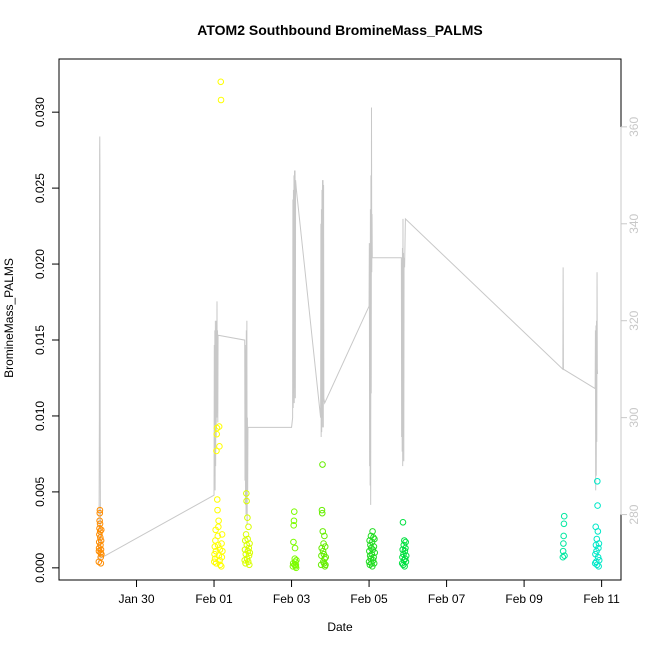 This screenshot has height=650, width=650. Describe the element at coordinates (40, 112) in the screenshot. I see `y-tick-label: 0.030` at that location.